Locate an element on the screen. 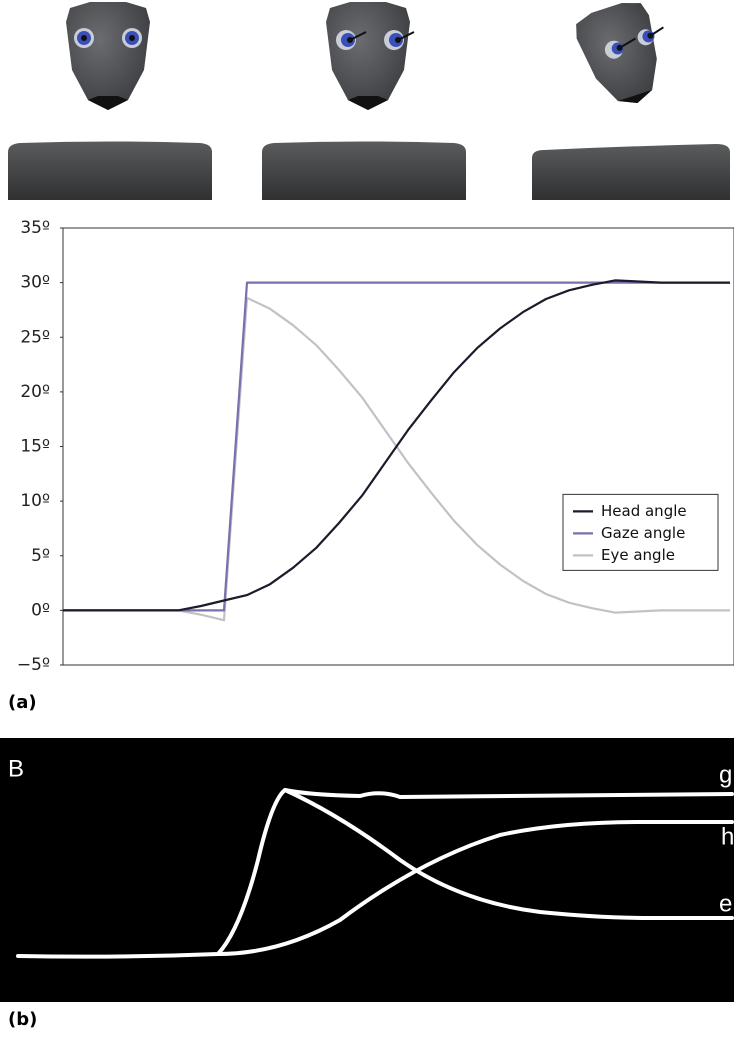  y-tick-label: 5º is located at coordinates (40, 556).